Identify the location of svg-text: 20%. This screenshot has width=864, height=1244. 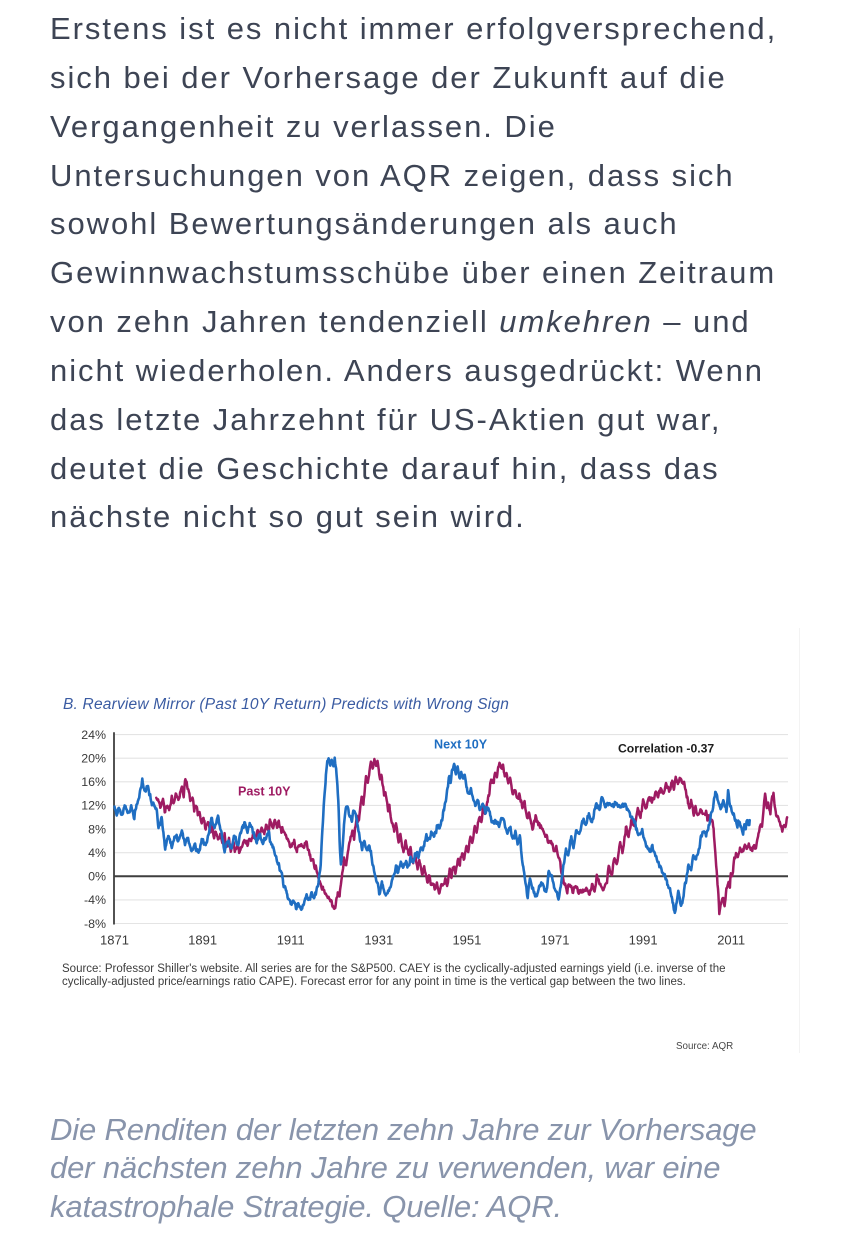
(93, 759).